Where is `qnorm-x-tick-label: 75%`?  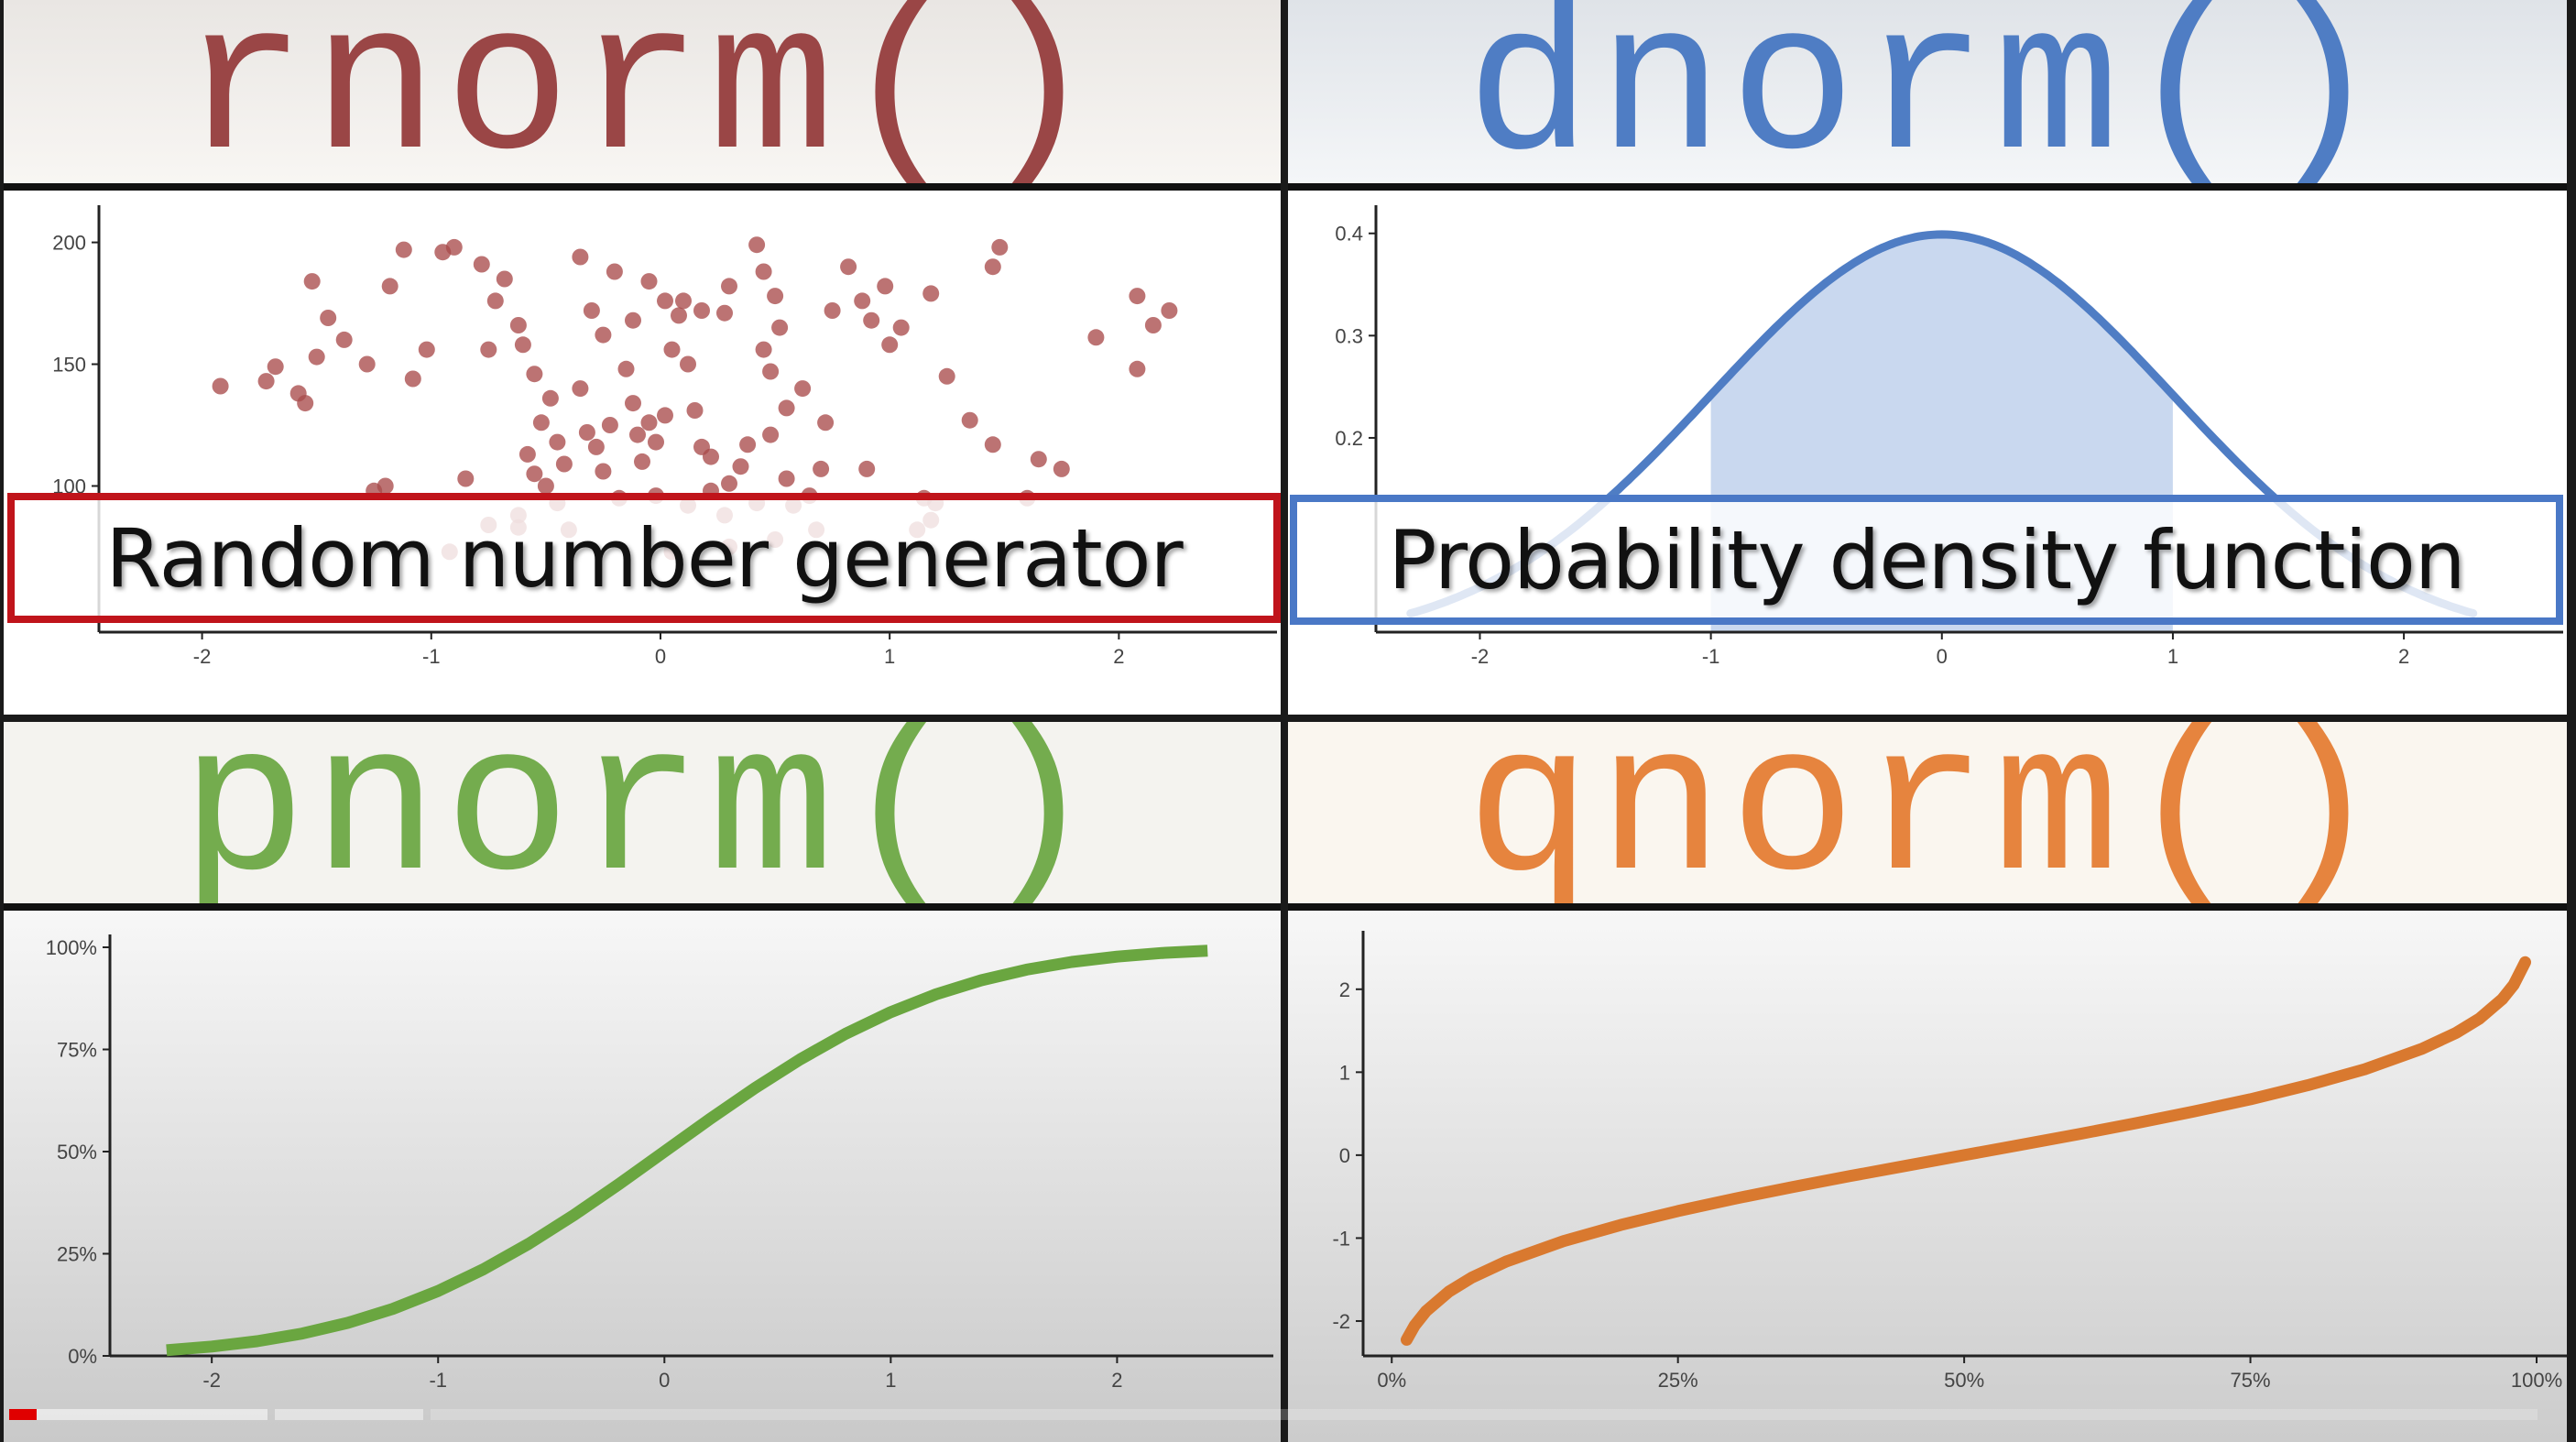 qnorm-x-tick-label: 75% is located at coordinates (2251, 1380).